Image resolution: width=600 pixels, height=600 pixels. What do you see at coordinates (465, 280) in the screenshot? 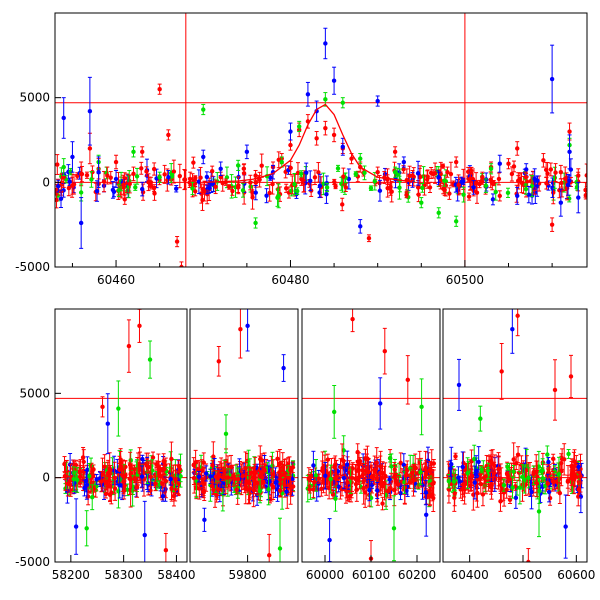
I see `x-tick-label: 60500` at bounding box center [465, 280].